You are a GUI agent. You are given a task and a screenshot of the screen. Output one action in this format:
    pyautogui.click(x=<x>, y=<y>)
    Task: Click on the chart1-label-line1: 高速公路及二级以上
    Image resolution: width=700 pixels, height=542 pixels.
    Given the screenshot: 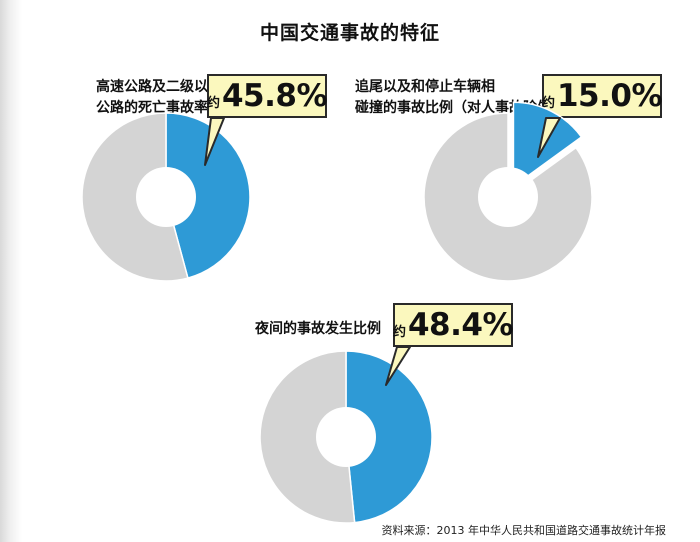 What is the action you would take?
    pyautogui.click(x=159, y=87)
    